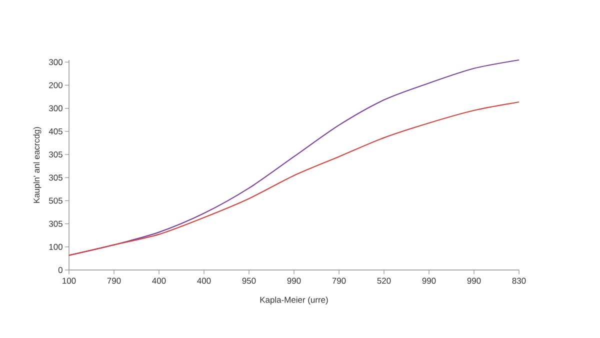 This screenshot has width=600, height=338. Describe the element at coordinates (249, 281) in the screenshot. I see `x-tick-label: 950` at that location.